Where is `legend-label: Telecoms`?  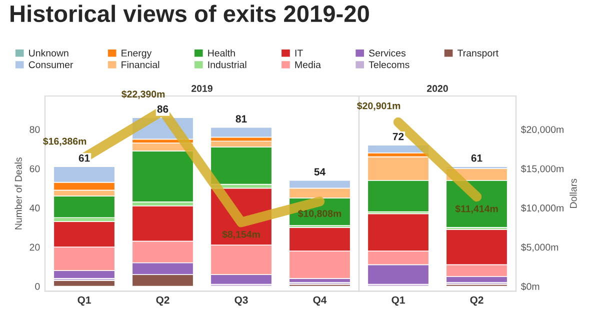 legend-label: Telecoms is located at coordinates (389, 64).